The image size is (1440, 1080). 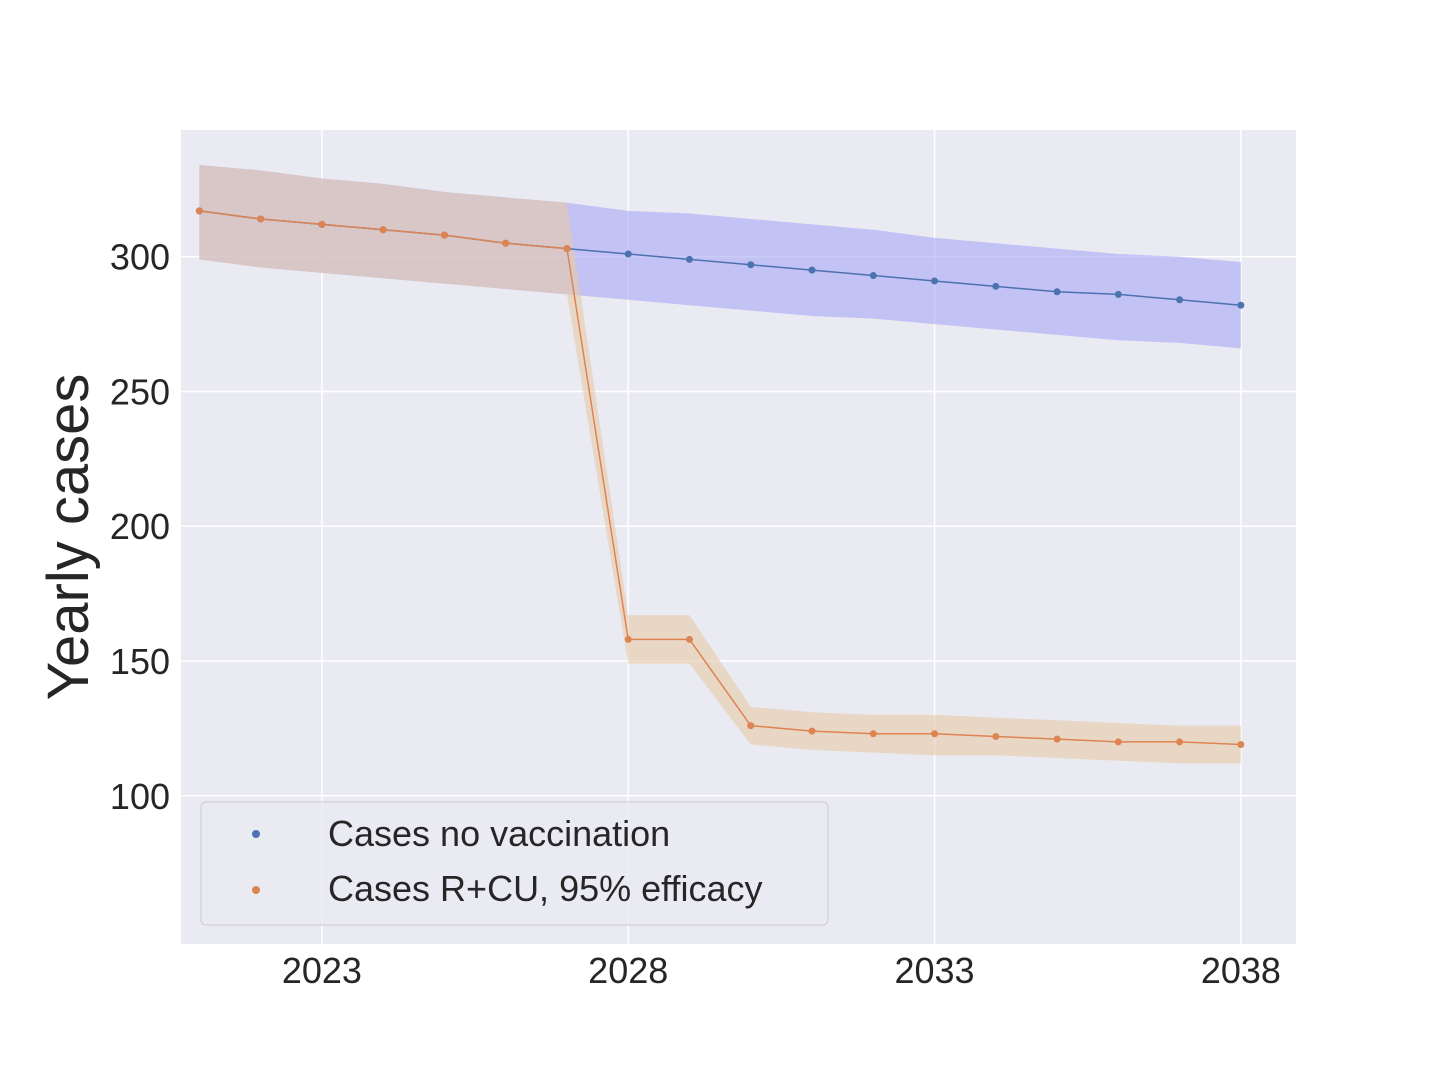 What do you see at coordinates (1180, 300) in the screenshot?
I see `point-cases-no-vaccination-2037` at bounding box center [1180, 300].